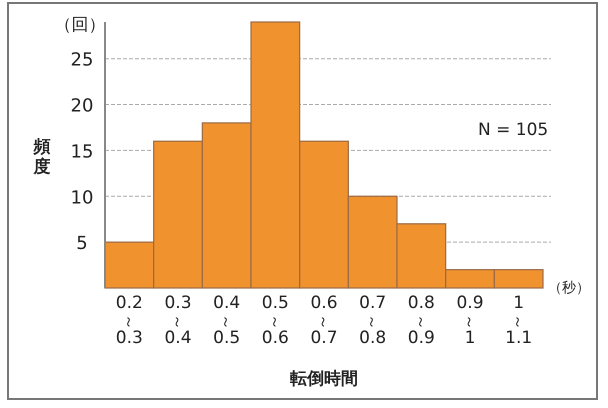 This screenshot has width=608, height=408. Describe the element at coordinates (513, 130) in the screenshot. I see `annotation: N = 105` at that location.